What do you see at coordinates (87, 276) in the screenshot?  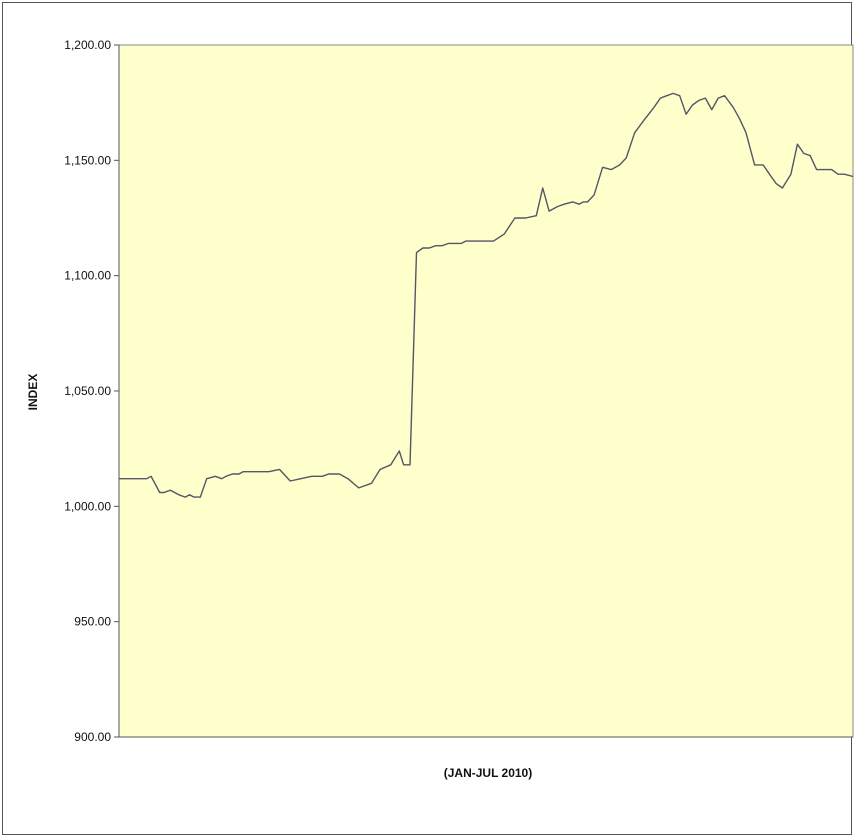 I see `y-tick-label: 1,100.00` at bounding box center [87, 276].